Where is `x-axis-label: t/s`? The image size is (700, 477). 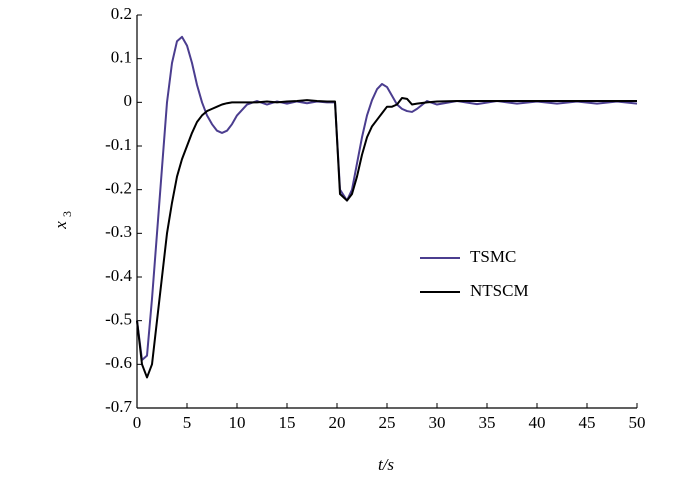
x-axis-label: t/s is located at coordinates (386, 464).